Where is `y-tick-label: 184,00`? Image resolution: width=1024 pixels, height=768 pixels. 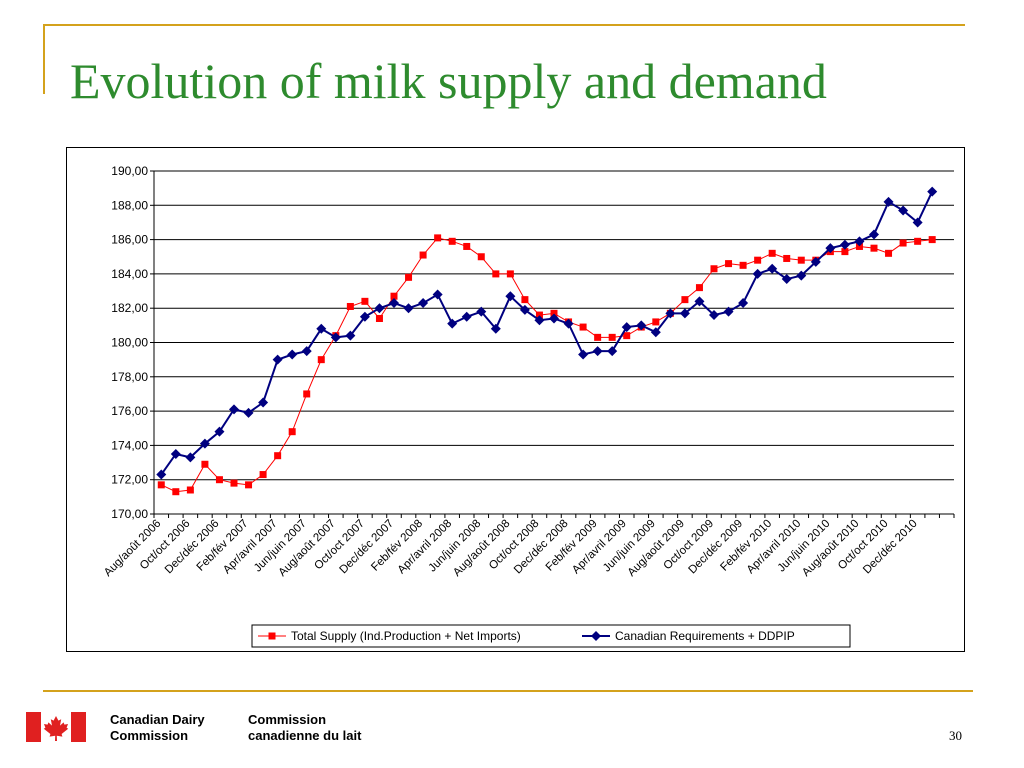
y-tick-label: 184,00 is located at coordinates (129, 274).